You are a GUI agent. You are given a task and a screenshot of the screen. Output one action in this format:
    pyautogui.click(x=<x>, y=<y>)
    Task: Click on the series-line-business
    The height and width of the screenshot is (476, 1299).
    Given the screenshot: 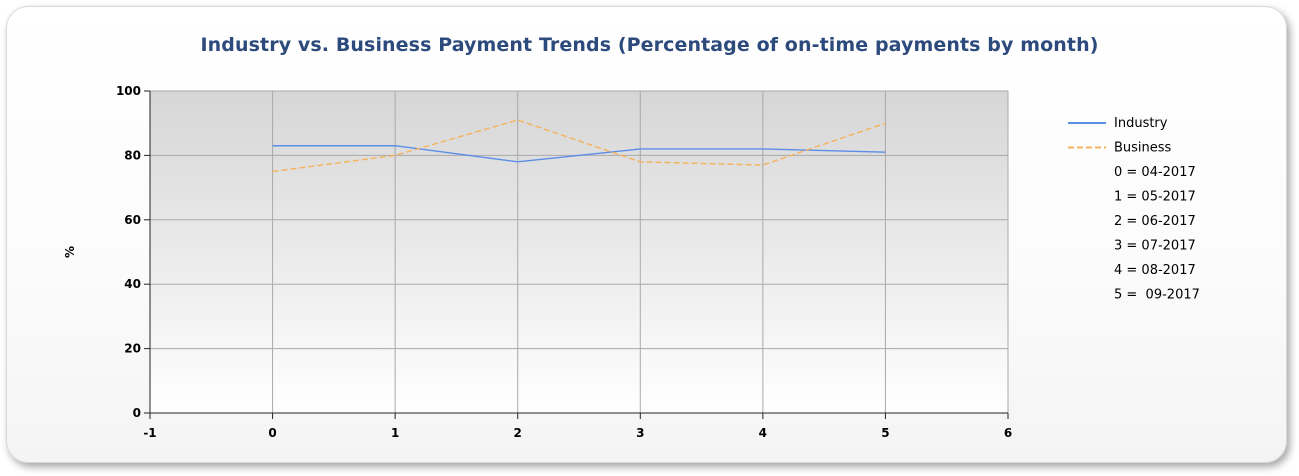 What is the action you would take?
    pyautogui.click(x=579, y=146)
    